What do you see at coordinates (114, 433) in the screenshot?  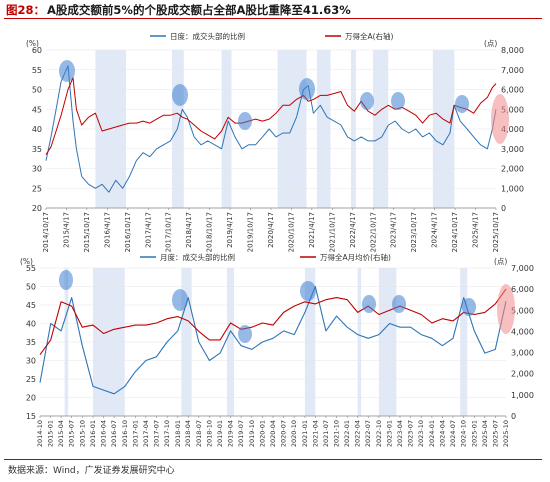 I see `x-tick-label: 2016-07` at bounding box center [114, 433].